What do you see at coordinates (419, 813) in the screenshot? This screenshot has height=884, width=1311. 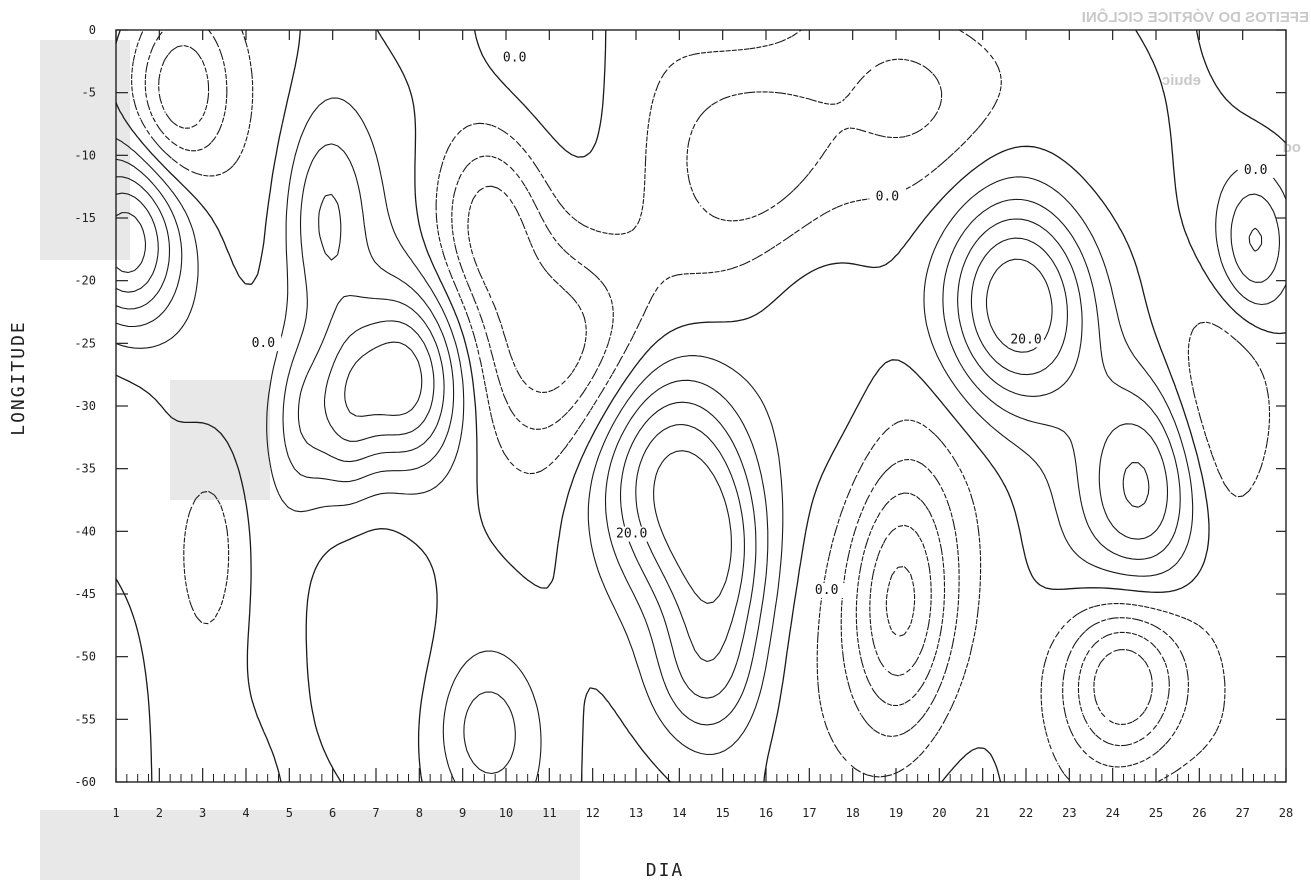 I see `x-tick-label: 8` at bounding box center [419, 813].